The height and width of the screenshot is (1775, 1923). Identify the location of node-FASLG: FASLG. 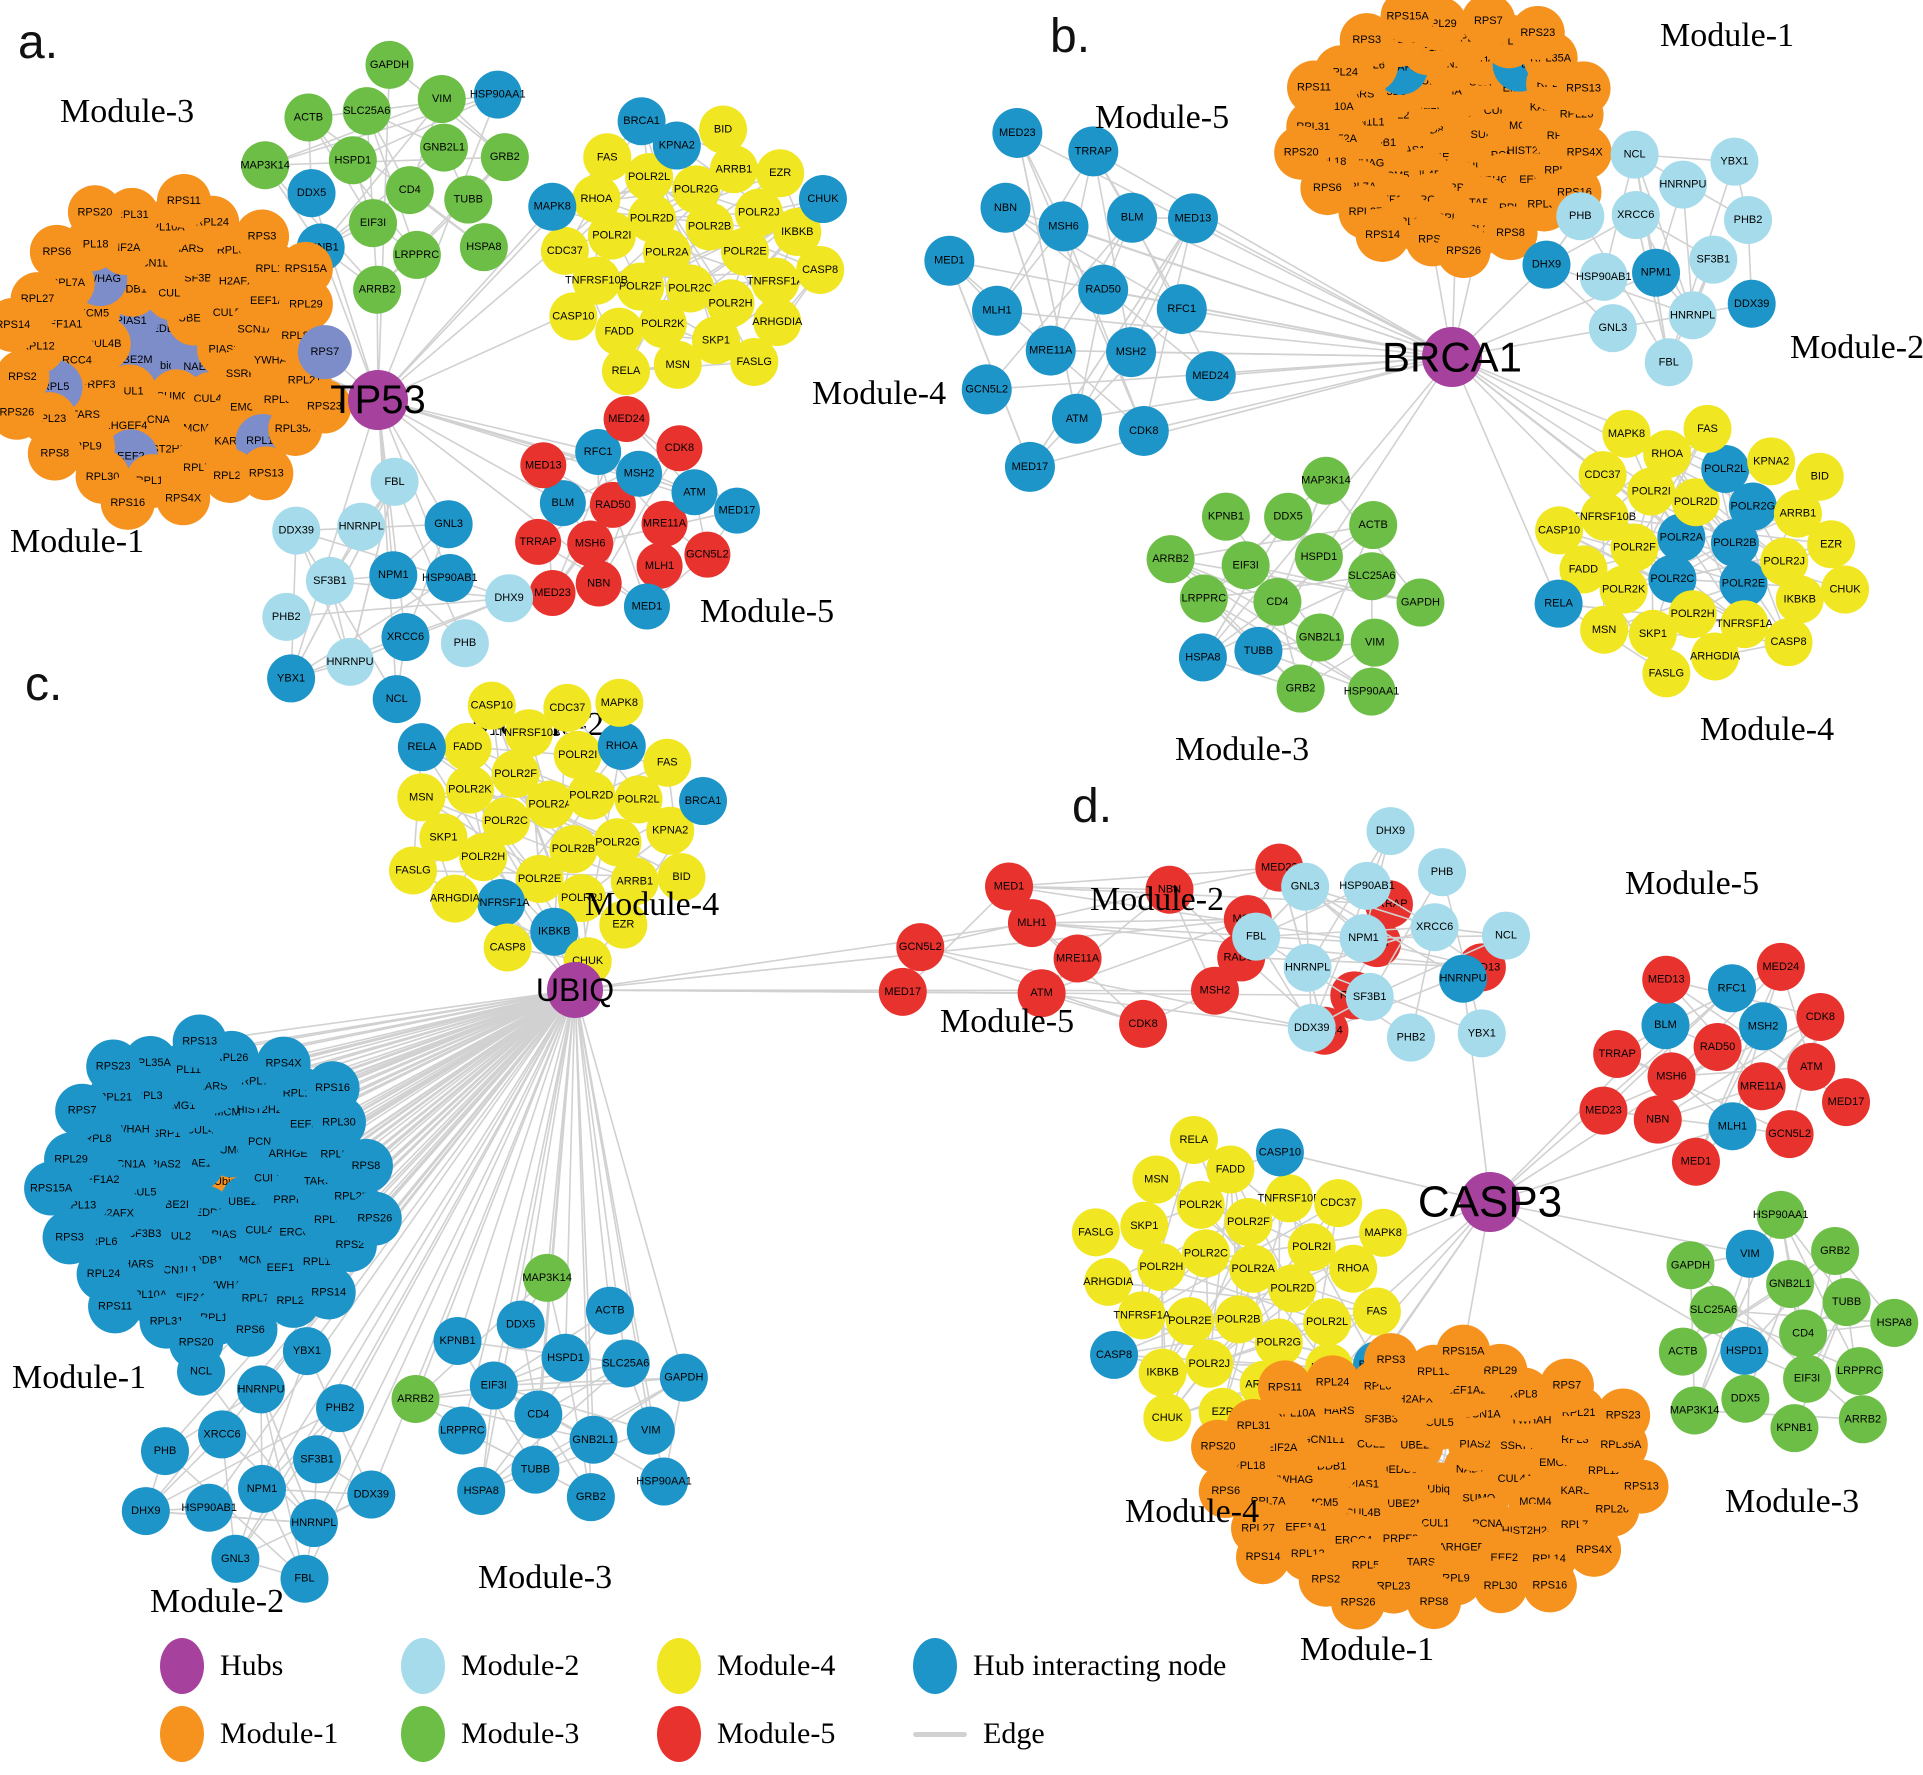
(1095, 1232).